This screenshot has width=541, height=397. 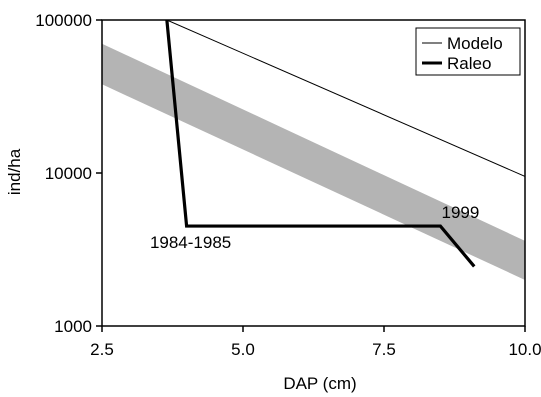 I want to click on x-tick-label: 7.5, so click(x=384, y=349).